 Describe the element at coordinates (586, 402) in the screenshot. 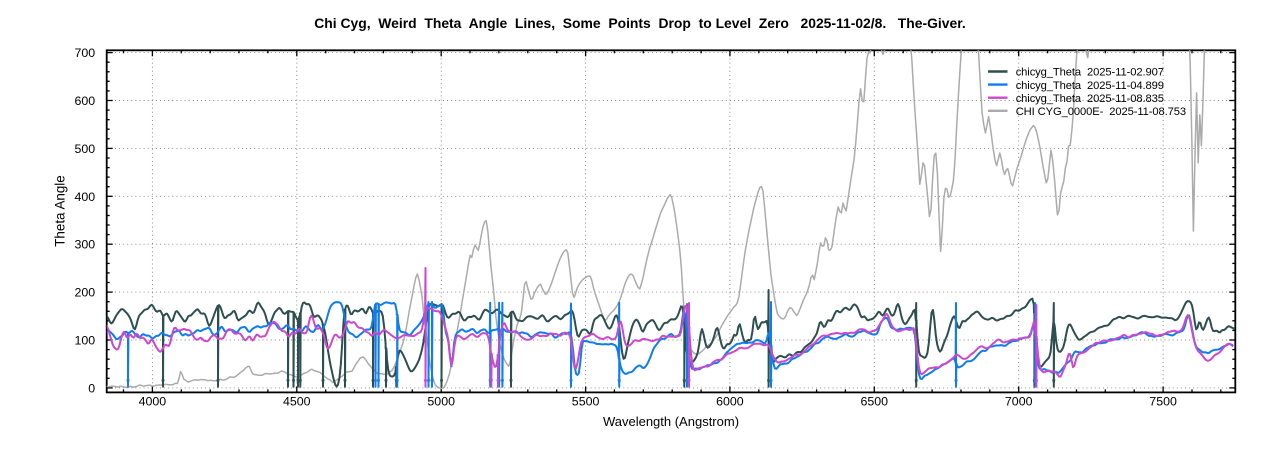

I see `svg-text: 5500` at that location.